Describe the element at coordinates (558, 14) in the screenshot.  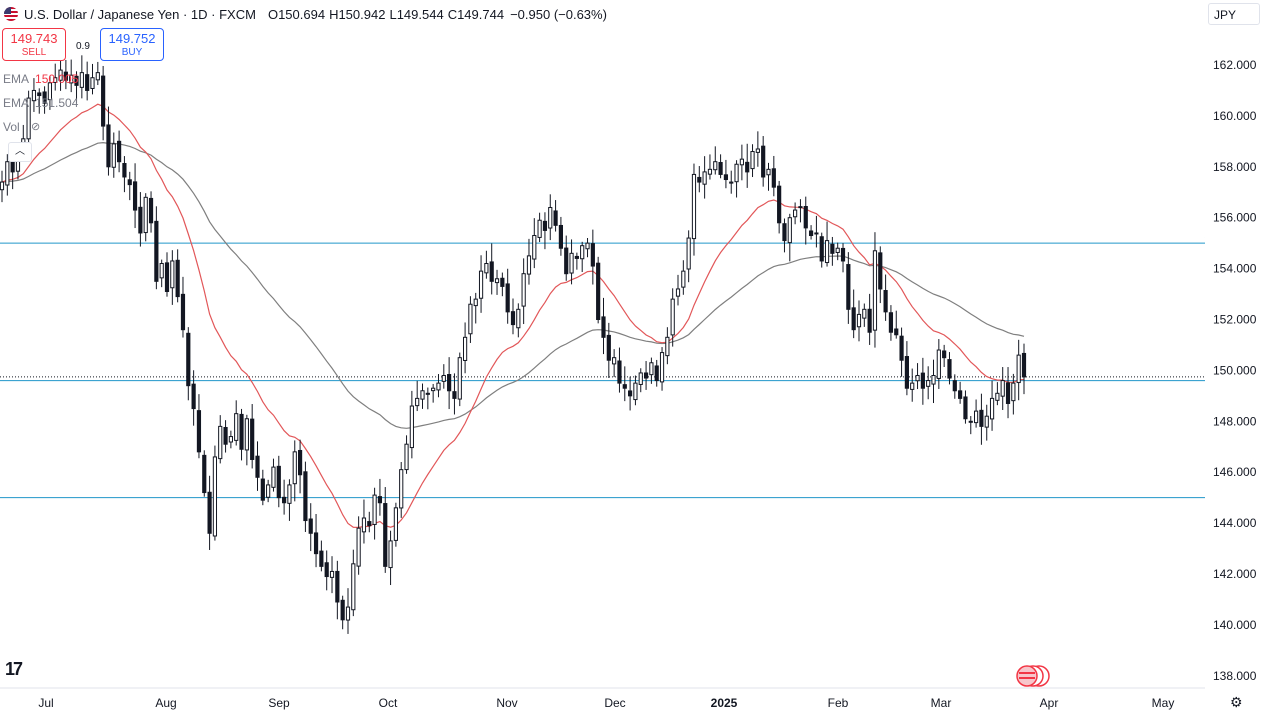
I see `ohlc-change: −0.950 (−0.63%)` at that location.